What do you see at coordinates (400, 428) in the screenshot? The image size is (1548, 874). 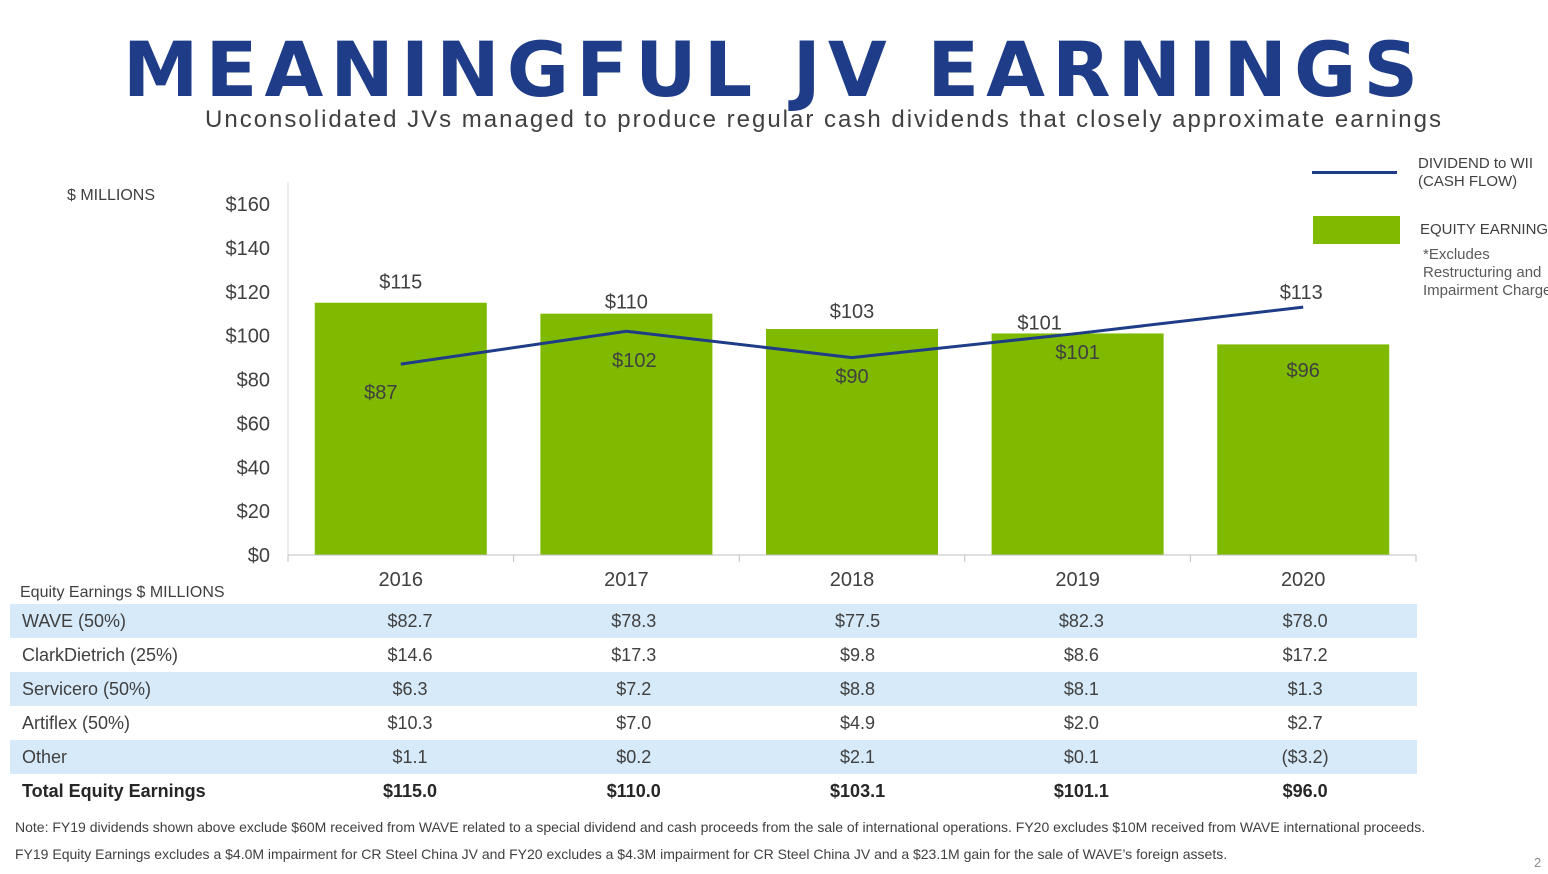 I see `bar-equity-earnings-2016` at bounding box center [400, 428].